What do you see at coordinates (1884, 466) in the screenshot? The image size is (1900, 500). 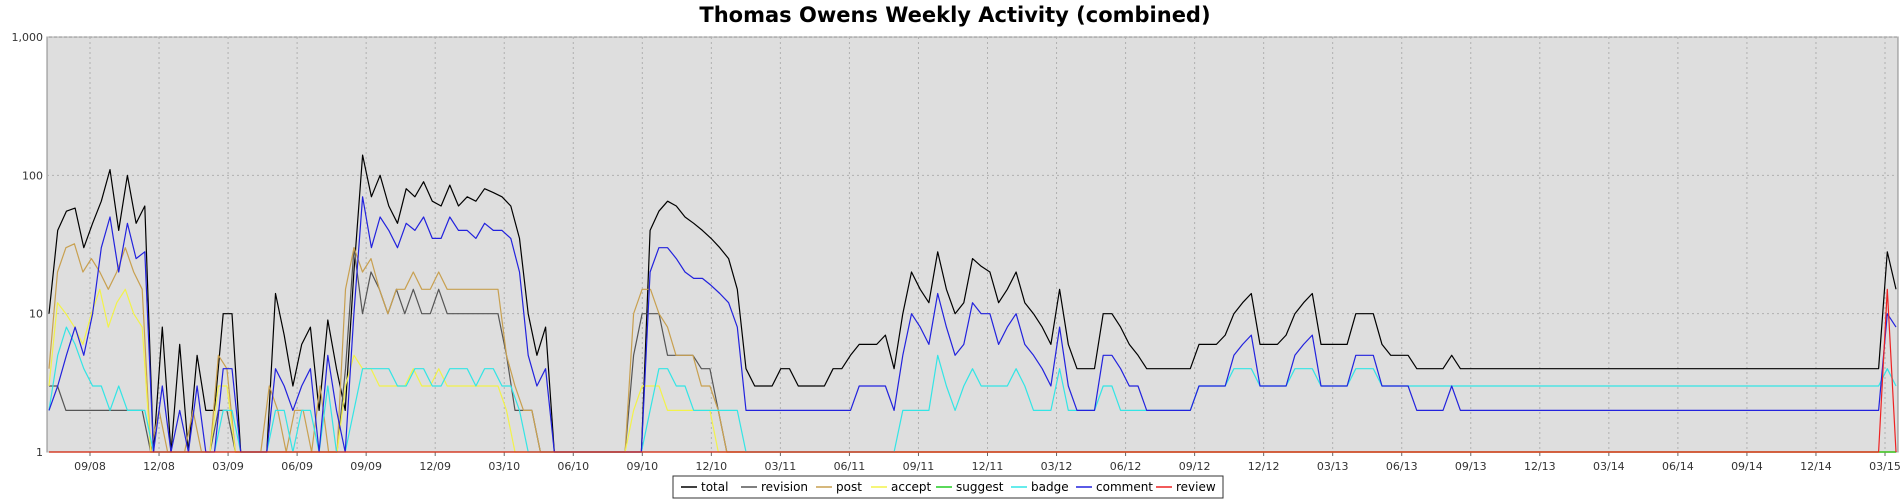 I see `x-tick-label: 03/15` at bounding box center [1884, 466].